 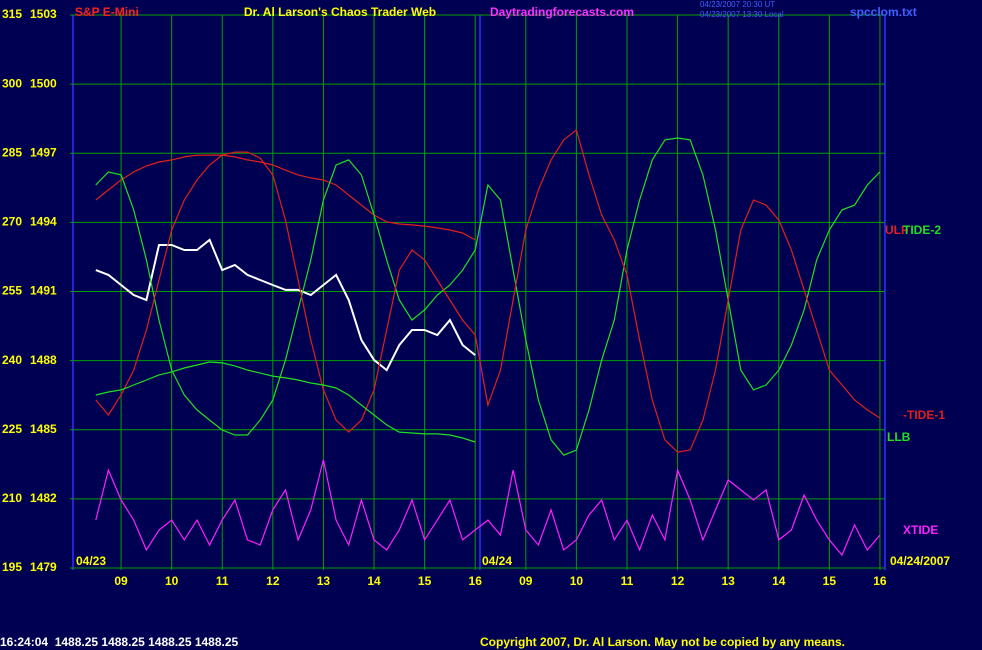 I want to click on chart-title: Dr. Al Larson's Chaos Trader Web, so click(x=340, y=12).